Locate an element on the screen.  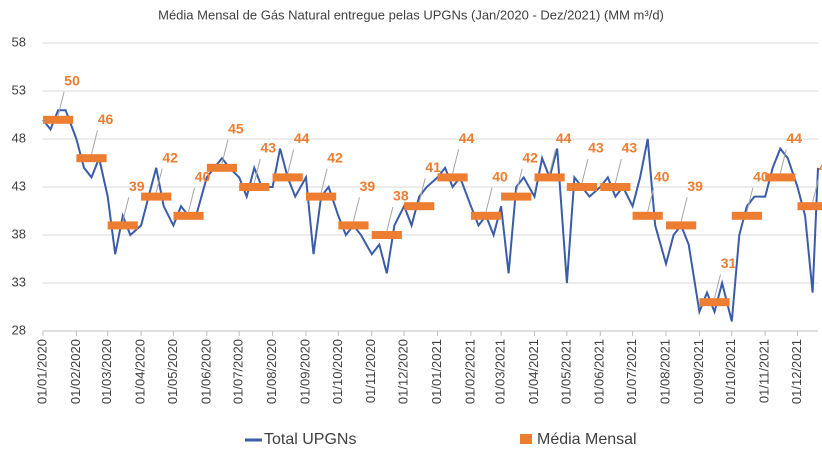
x-tick-label: 01/11/2020 is located at coordinates (370, 371).